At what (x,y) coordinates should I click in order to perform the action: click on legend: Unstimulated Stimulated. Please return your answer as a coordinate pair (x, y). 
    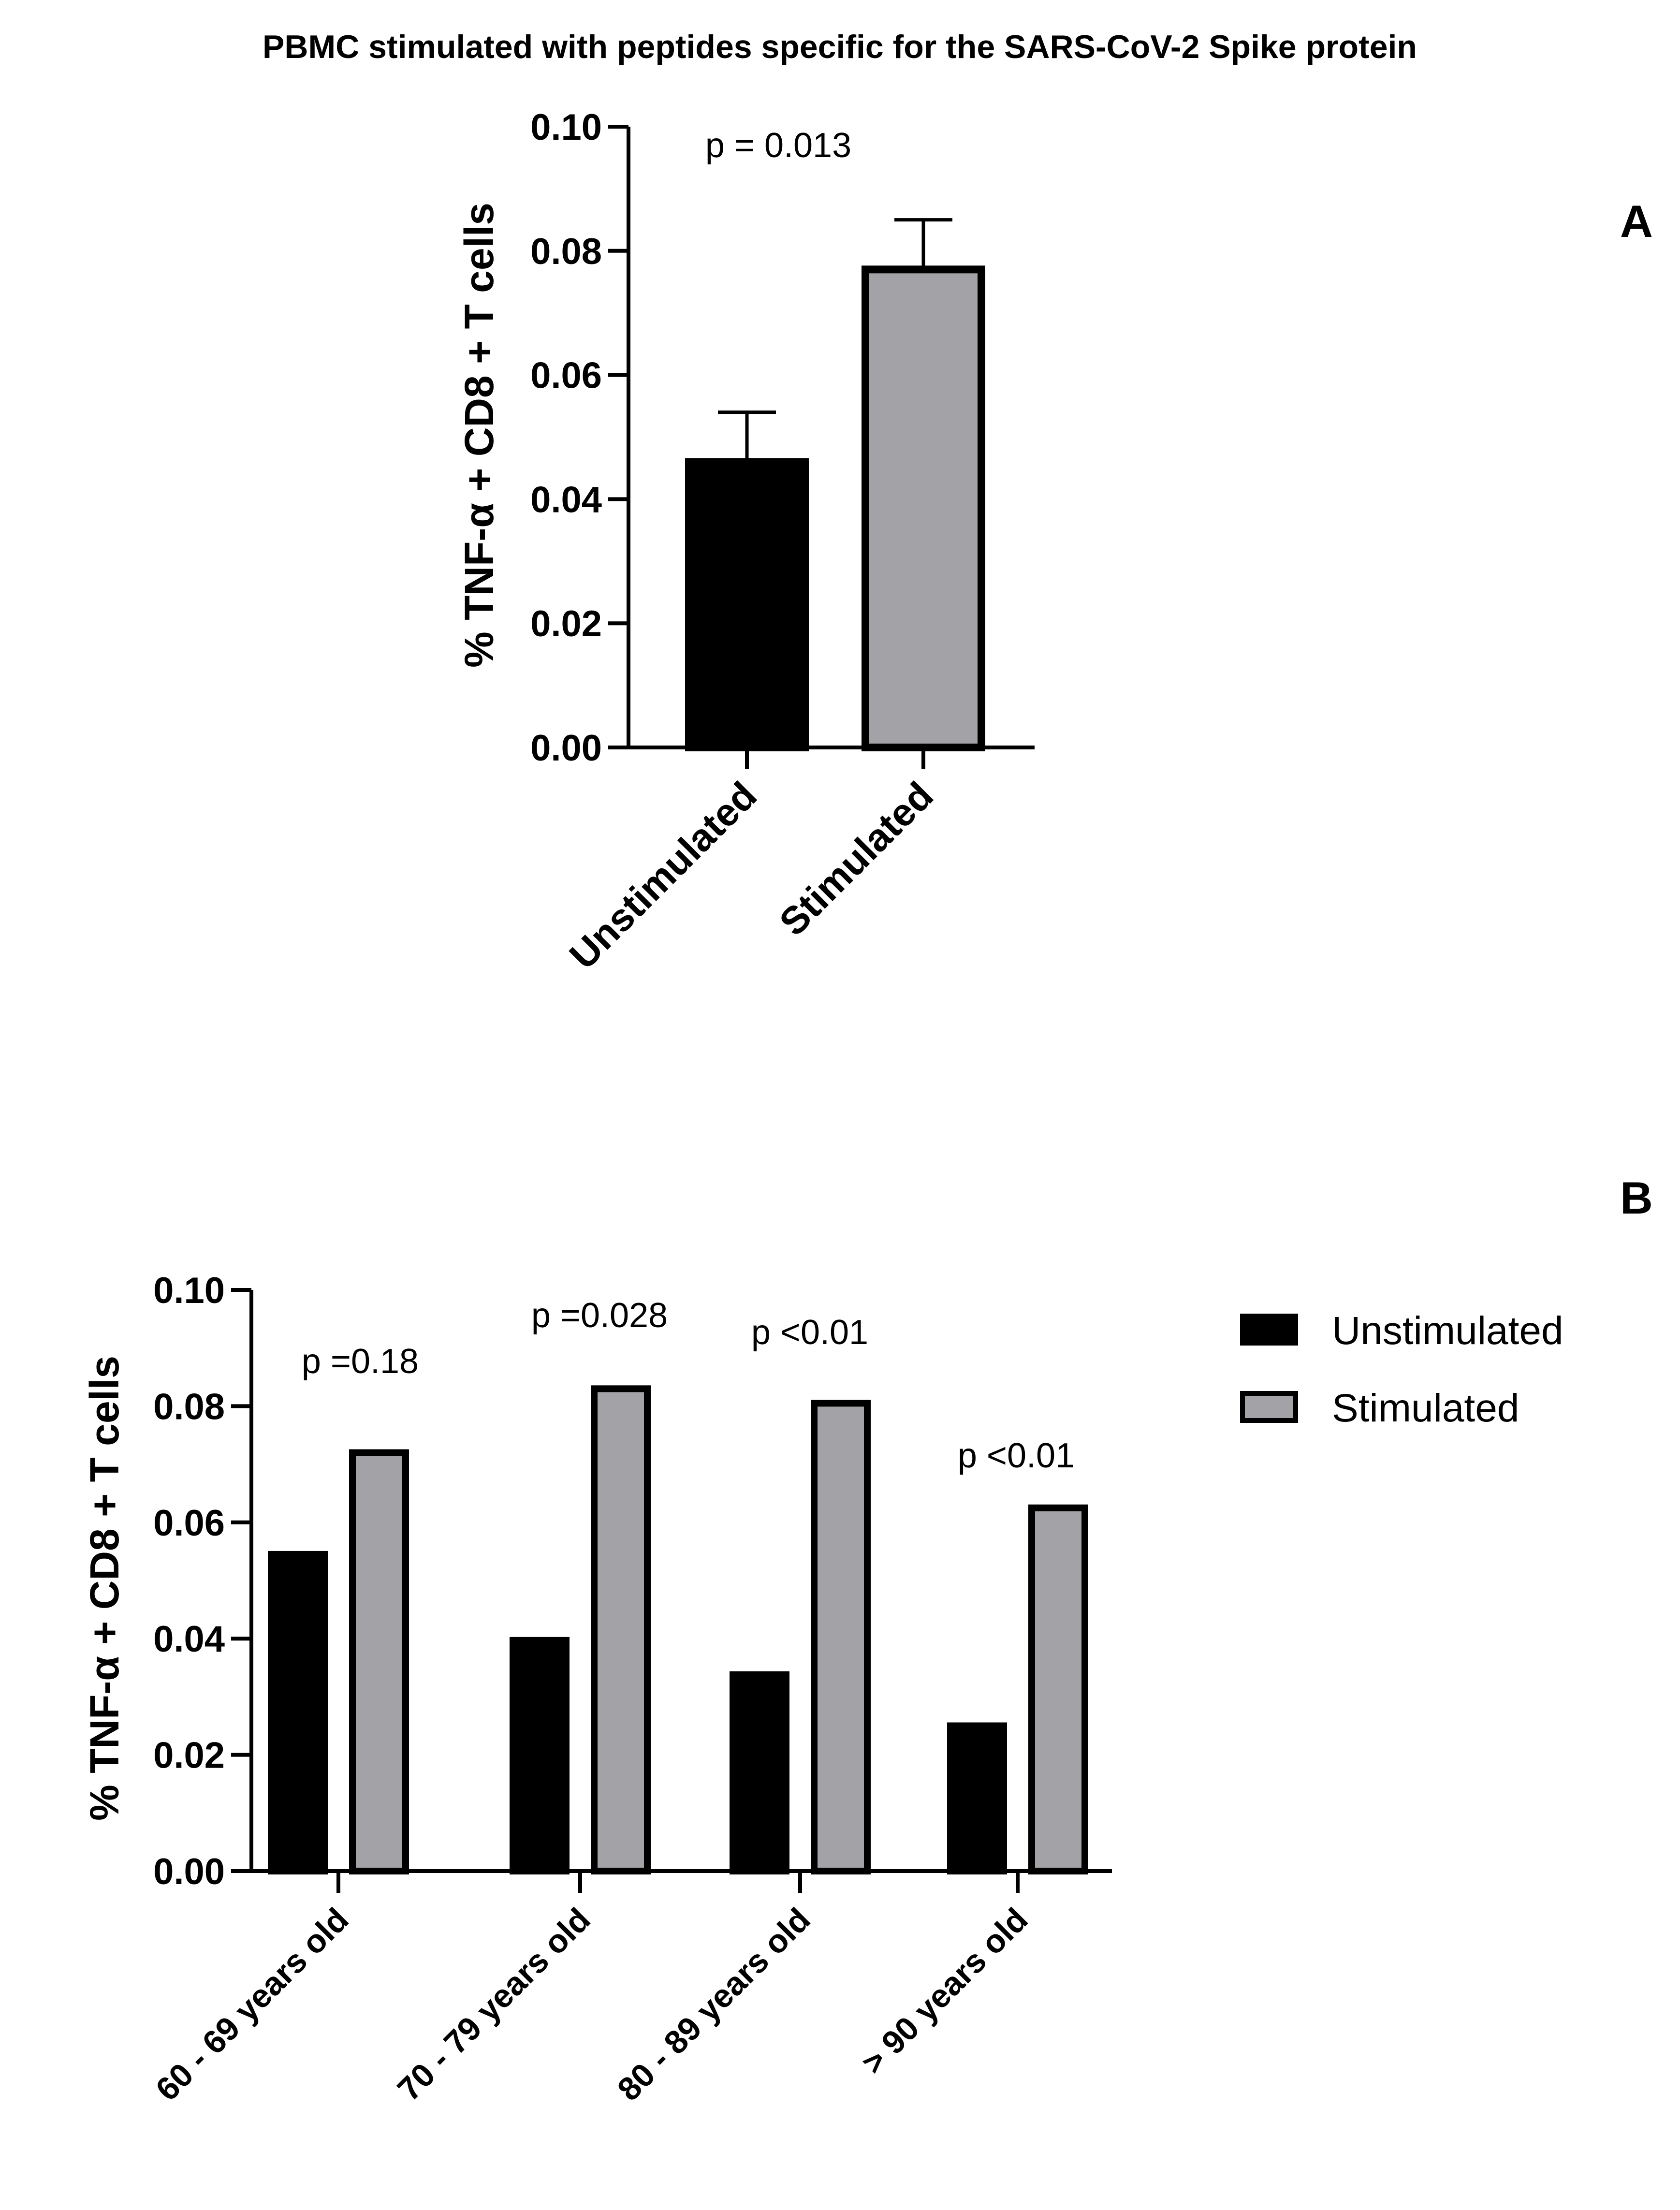
    Looking at the image, I should click on (1401, 1369).